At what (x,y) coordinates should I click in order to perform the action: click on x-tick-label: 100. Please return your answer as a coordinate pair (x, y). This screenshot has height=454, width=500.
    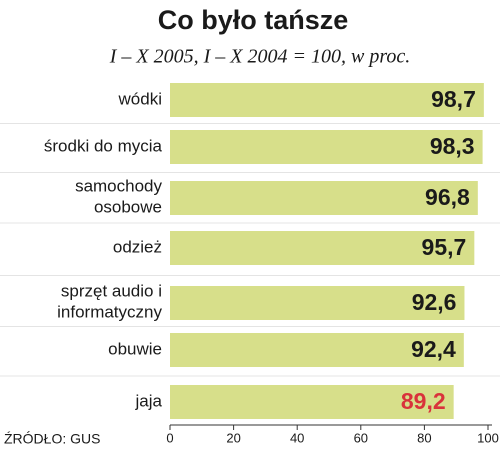
    Looking at the image, I should click on (488, 437).